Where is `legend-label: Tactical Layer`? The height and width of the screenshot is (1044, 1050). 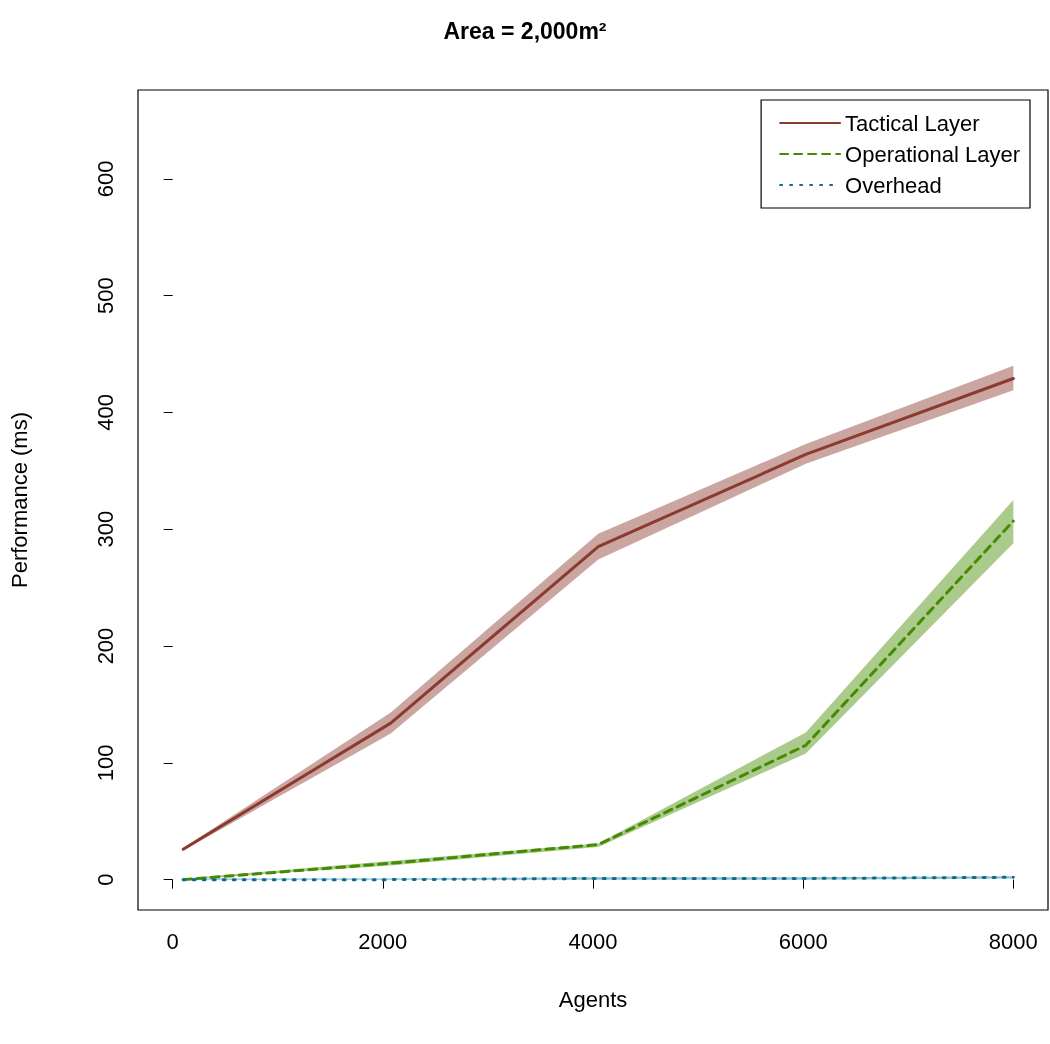
legend-label: Tactical Layer is located at coordinates (912, 123).